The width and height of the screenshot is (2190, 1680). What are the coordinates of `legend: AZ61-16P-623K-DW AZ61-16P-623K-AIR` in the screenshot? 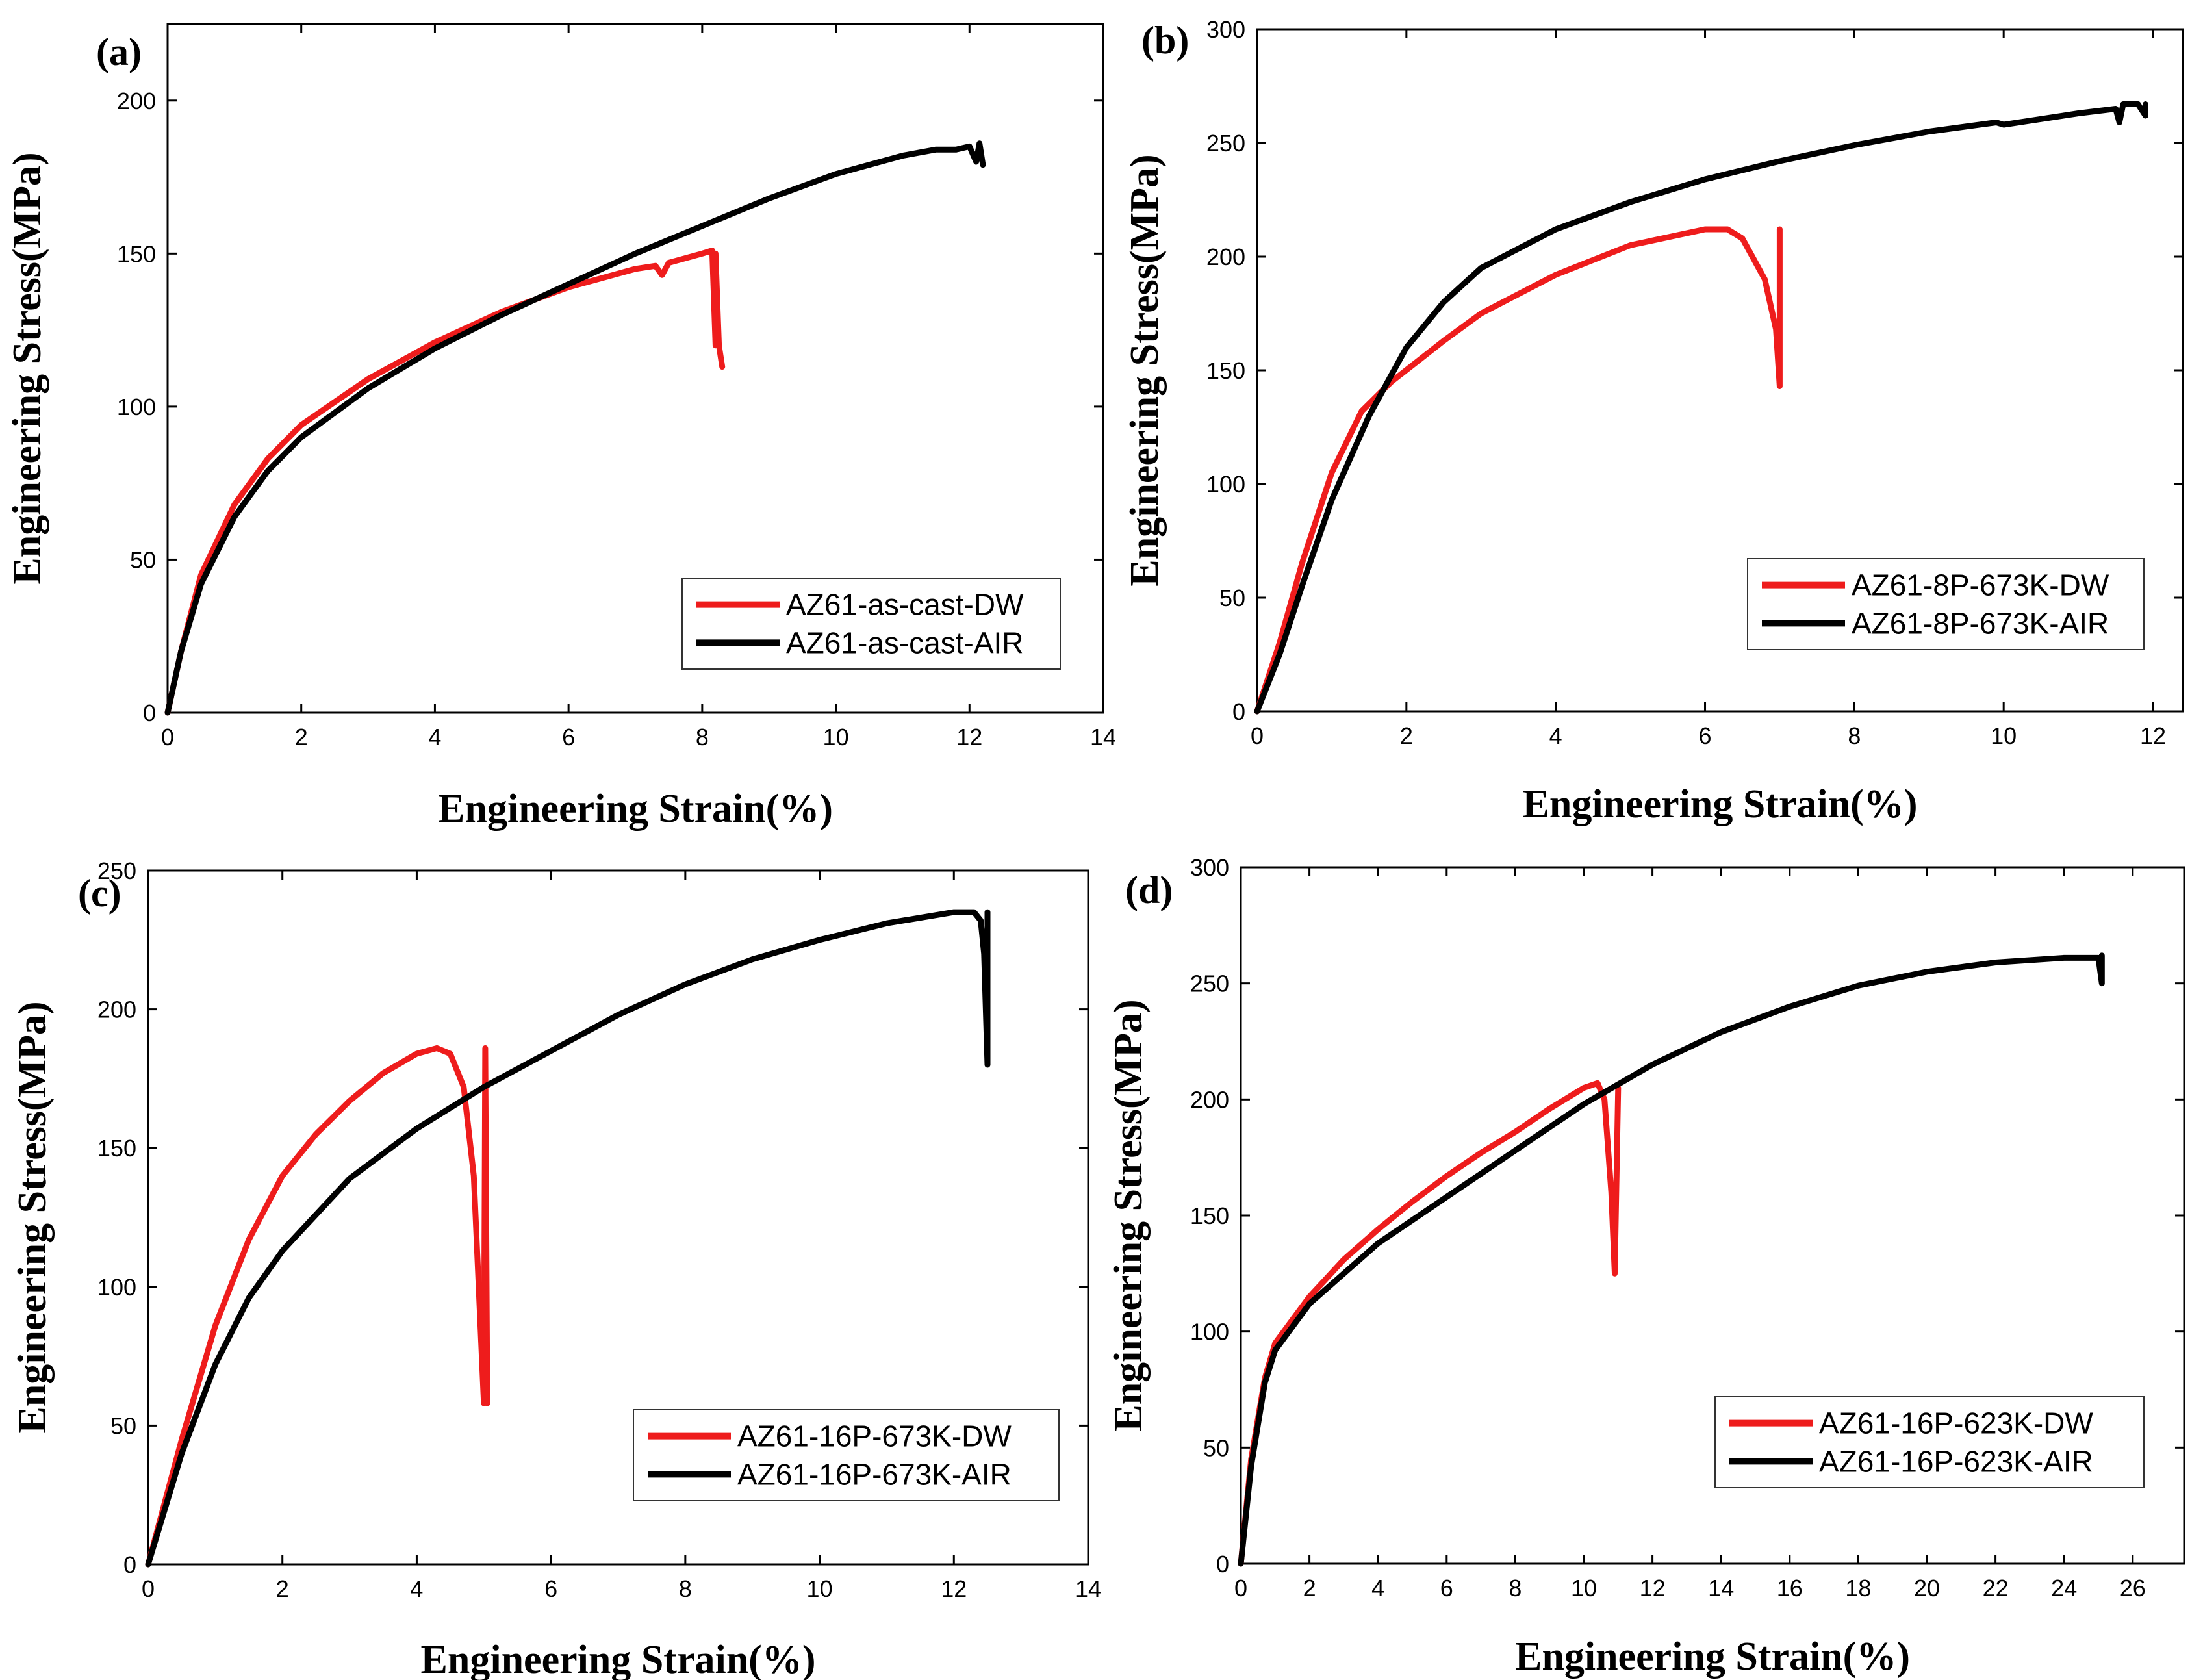 It's located at (1929, 1442).